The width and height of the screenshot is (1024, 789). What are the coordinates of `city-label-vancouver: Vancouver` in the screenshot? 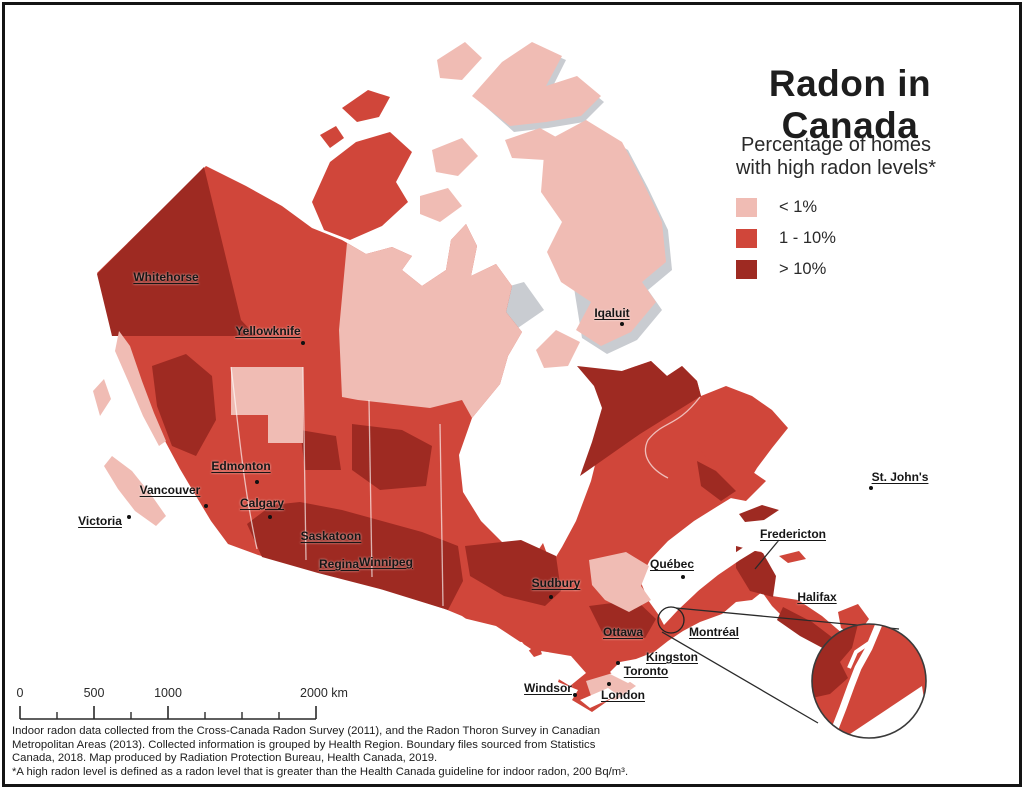 It's located at (170, 490).